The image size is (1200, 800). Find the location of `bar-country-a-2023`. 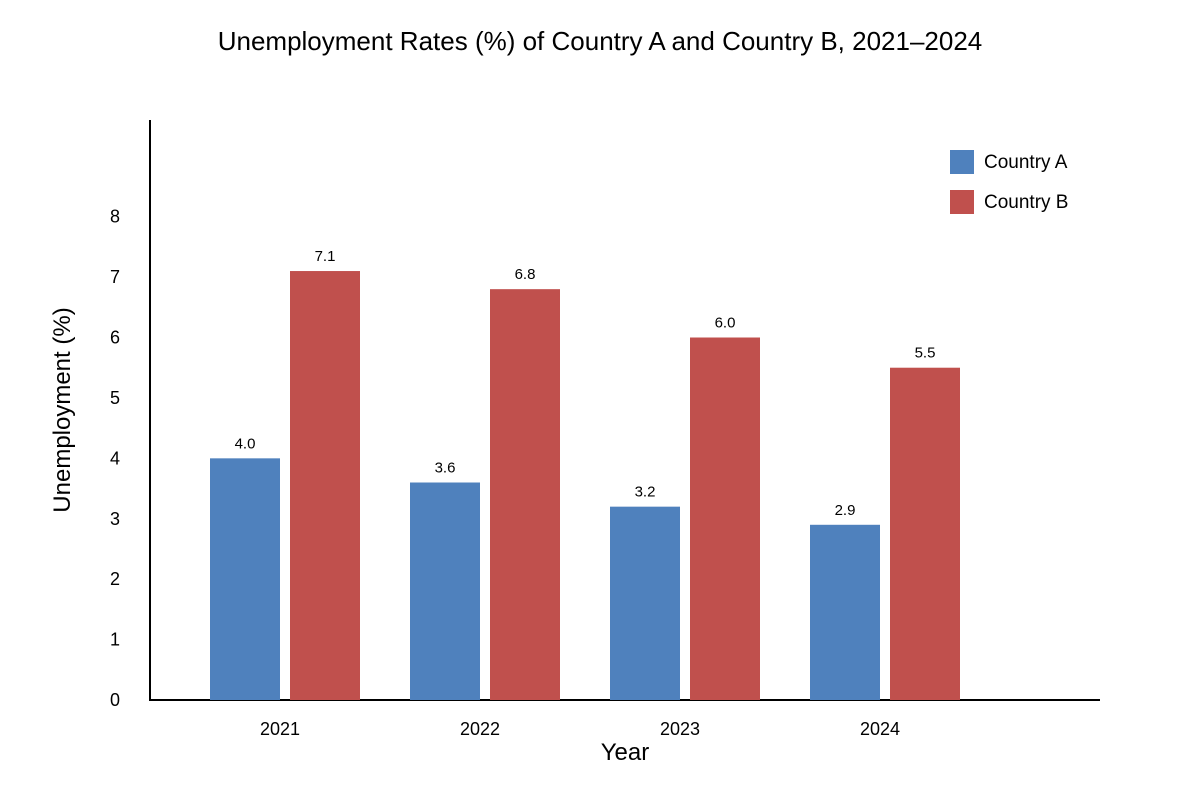

bar-country-a-2023 is located at coordinates (645, 603).